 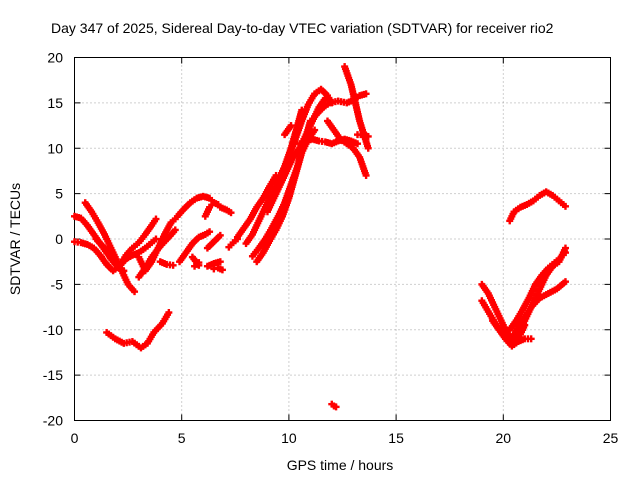 What do you see at coordinates (59, 194) in the screenshot?
I see `y-tick-label: 5` at bounding box center [59, 194].